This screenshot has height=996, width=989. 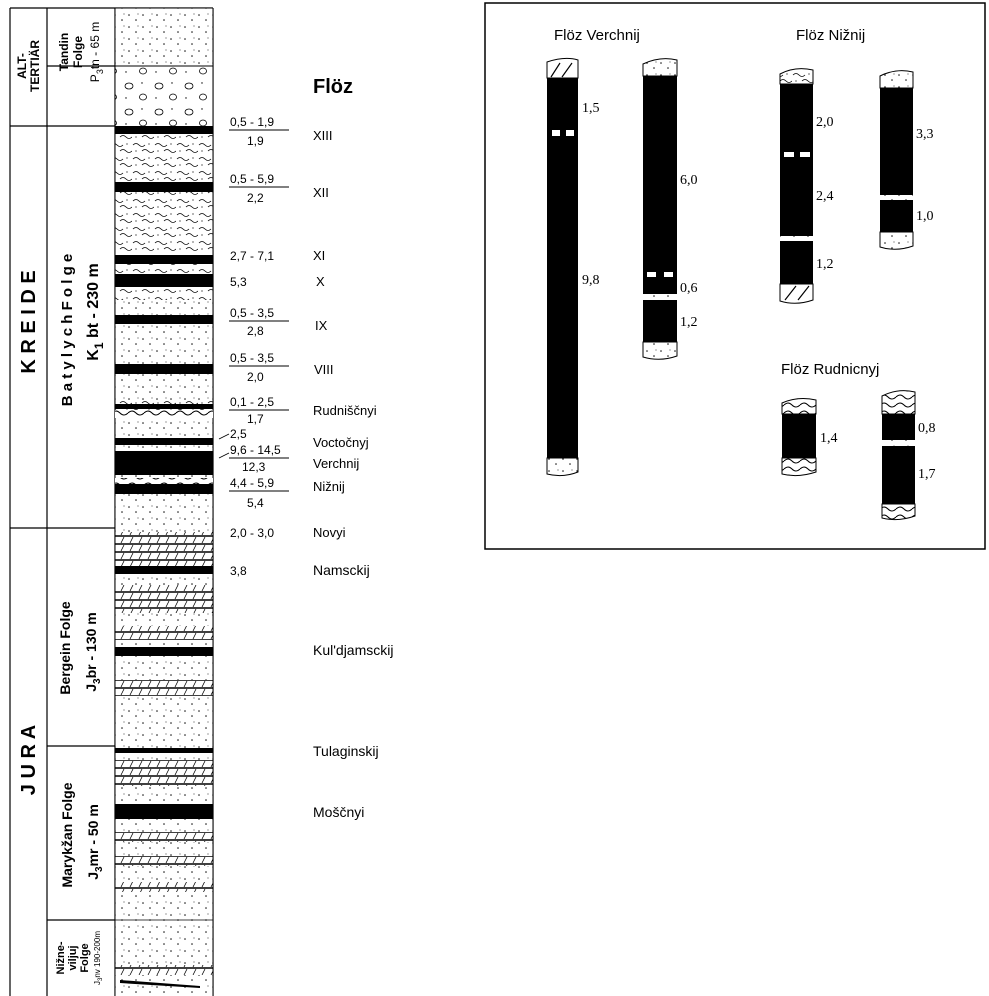 I want to click on inset-value-verchnij-3: 6,0, so click(x=689, y=180).